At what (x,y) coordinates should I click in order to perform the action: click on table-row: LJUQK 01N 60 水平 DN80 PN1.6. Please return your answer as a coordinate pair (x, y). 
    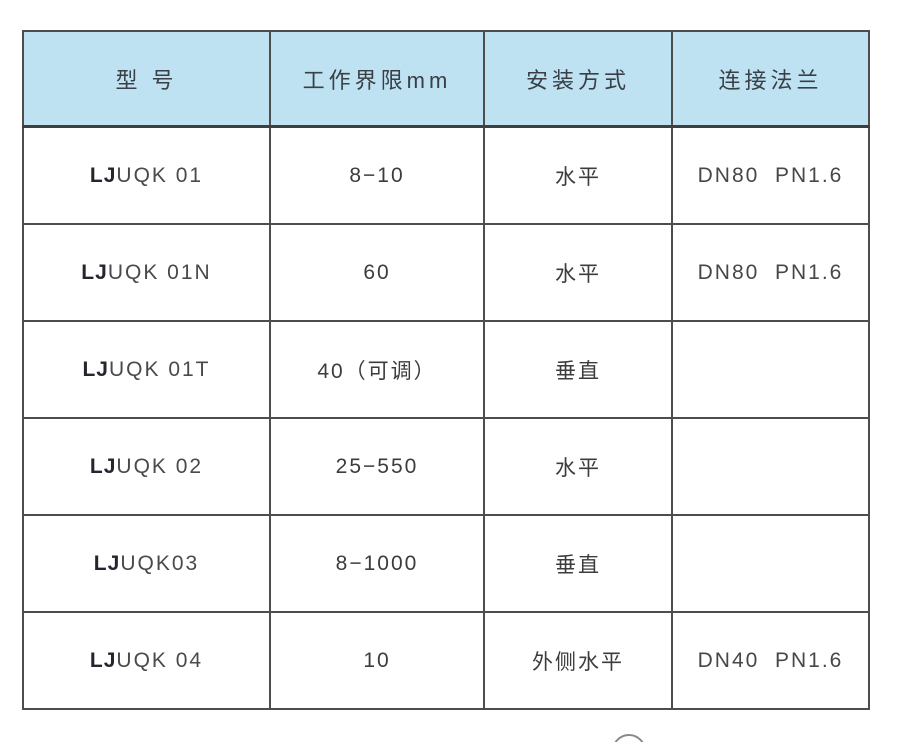
    Looking at the image, I should click on (446, 272).